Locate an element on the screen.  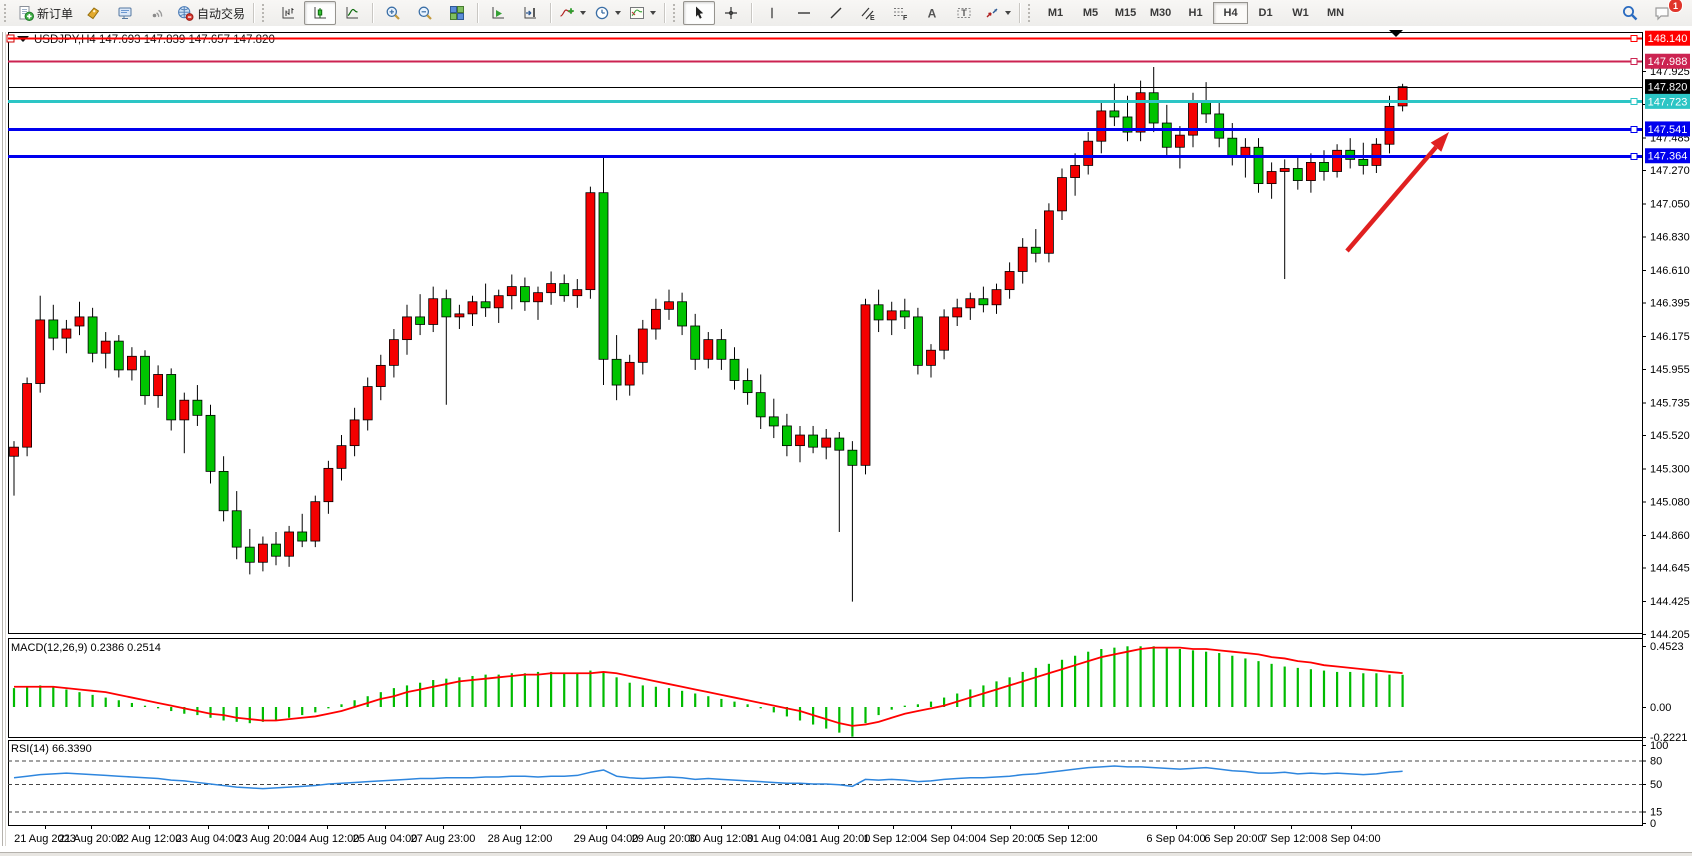
macd-tick-label: 0.4523 is located at coordinates (1667, 647).